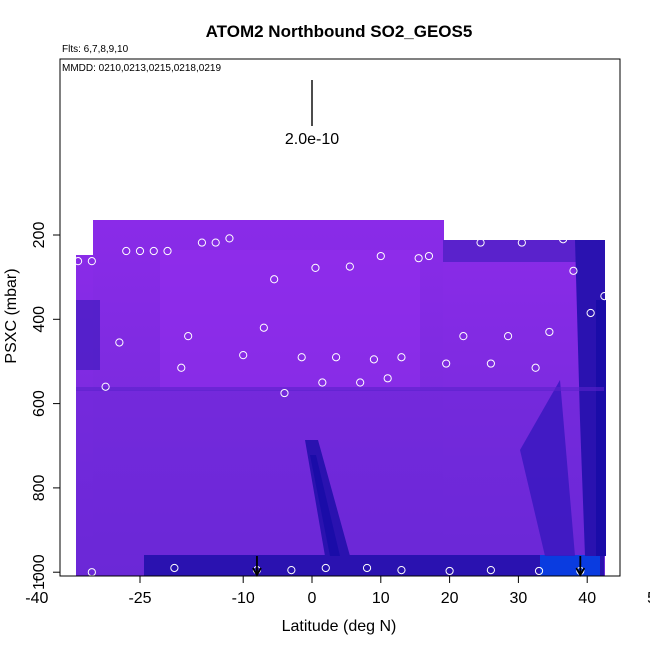  What do you see at coordinates (312, 598) in the screenshot?
I see `x-tick-label: 0` at bounding box center [312, 598].